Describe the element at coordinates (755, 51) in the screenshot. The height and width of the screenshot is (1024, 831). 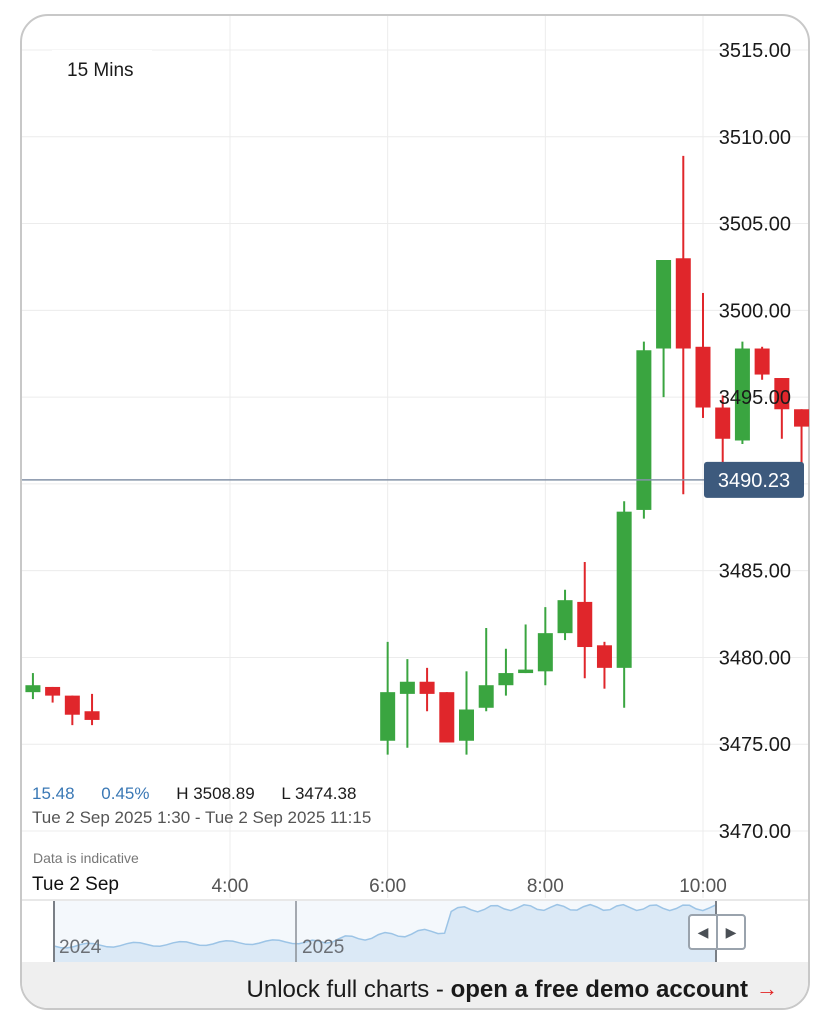
I see `y-tick-label: 3515.00` at that location.